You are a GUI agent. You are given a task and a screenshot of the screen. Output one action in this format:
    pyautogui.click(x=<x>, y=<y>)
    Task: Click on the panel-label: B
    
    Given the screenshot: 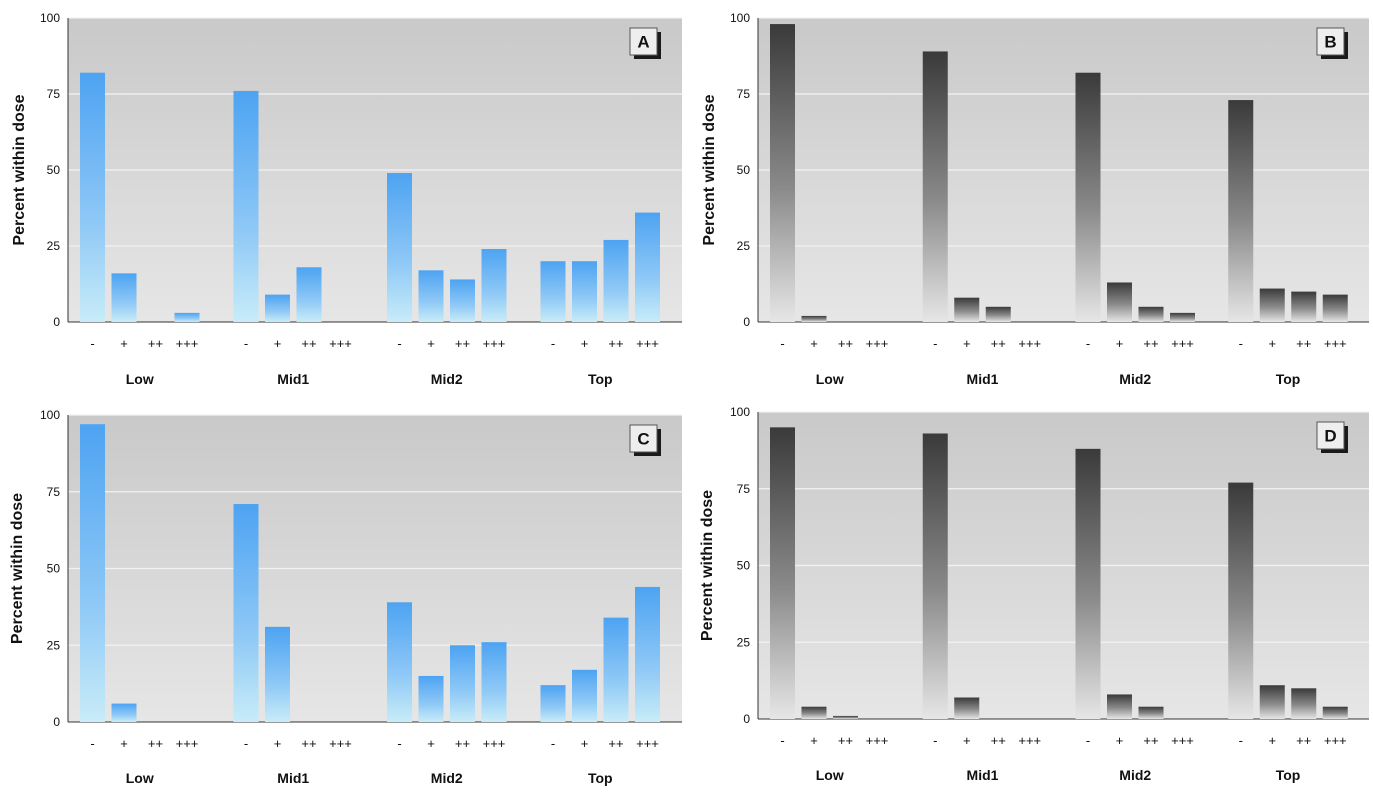 What is the action you would take?
    pyautogui.click(x=1330, y=42)
    